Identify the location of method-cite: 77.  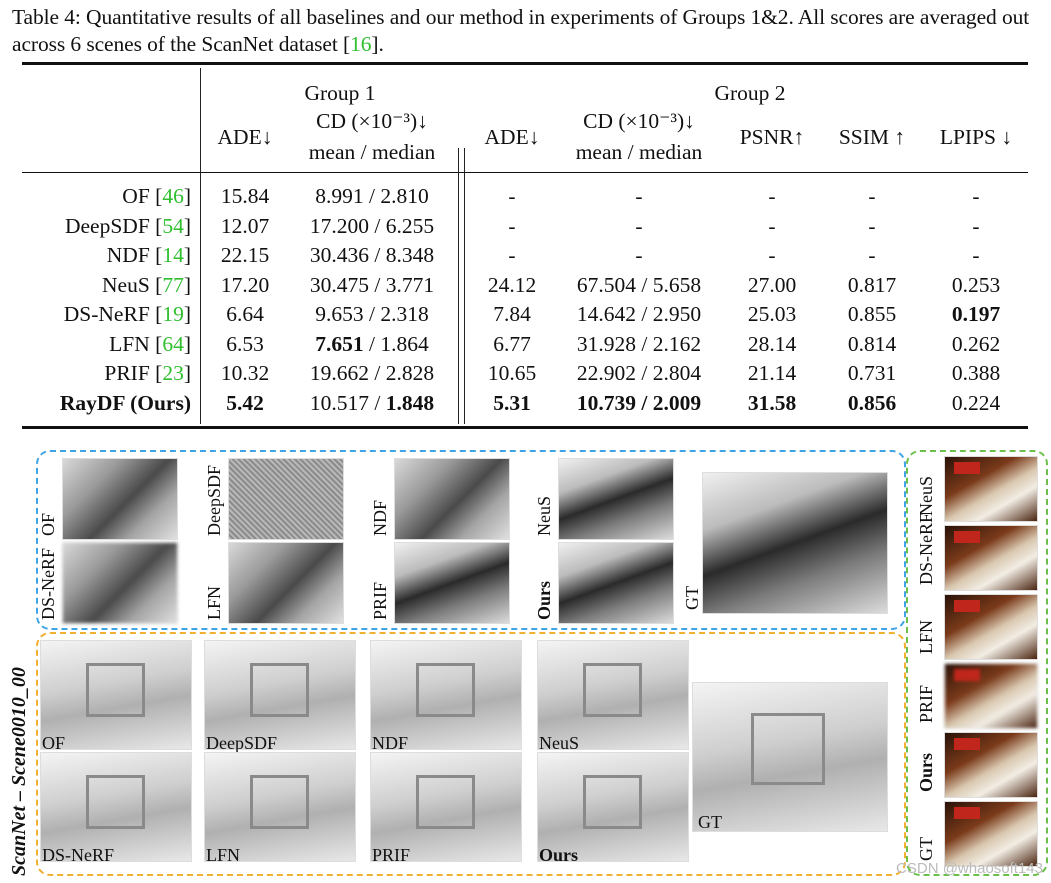
(173, 284).